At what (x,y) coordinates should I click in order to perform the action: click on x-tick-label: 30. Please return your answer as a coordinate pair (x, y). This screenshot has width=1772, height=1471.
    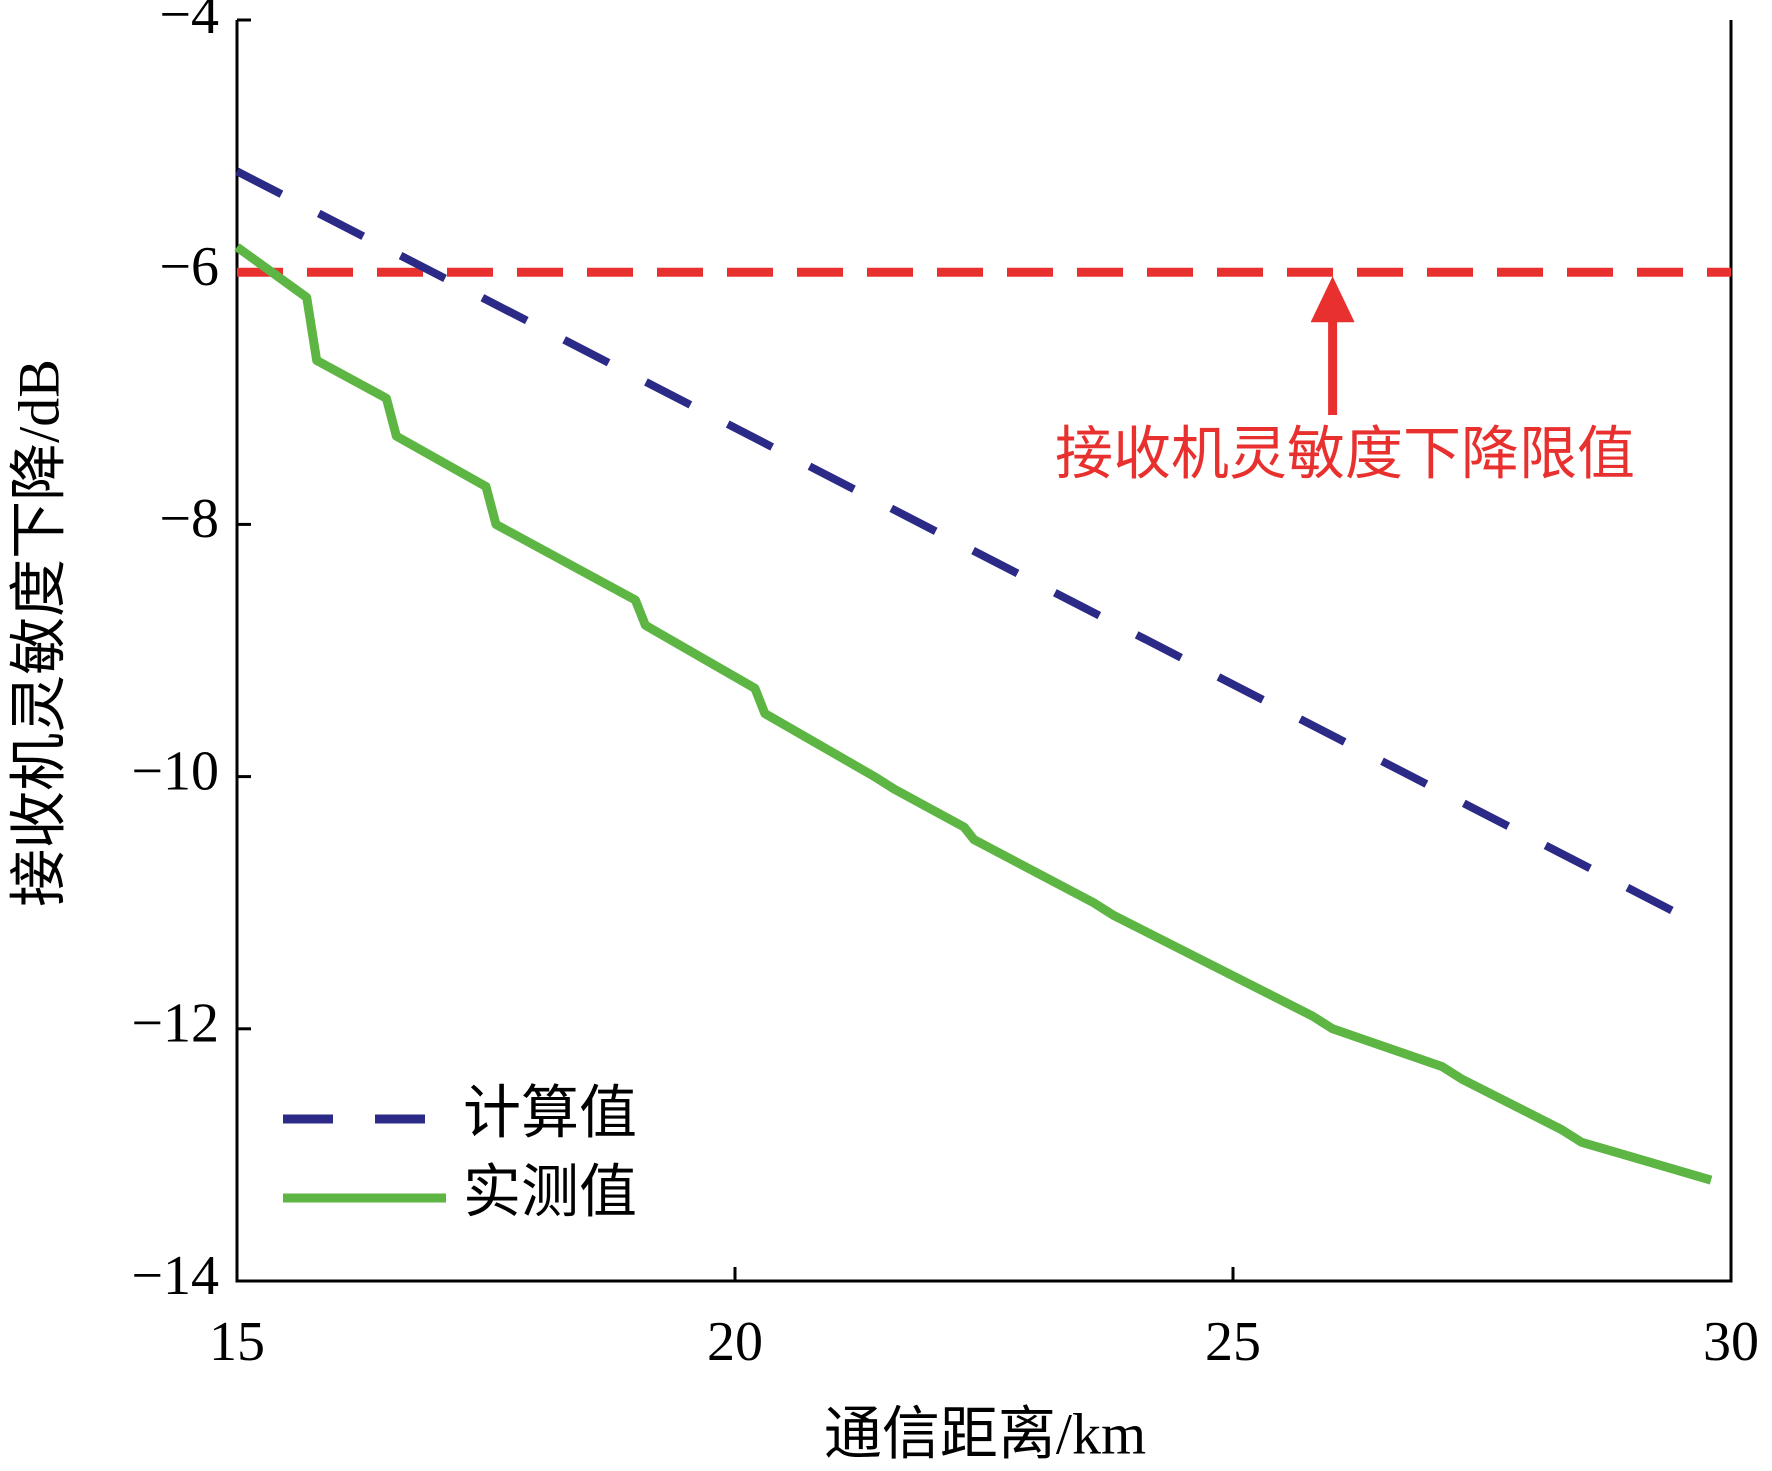
    Looking at the image, I should click on (1731, 1342).